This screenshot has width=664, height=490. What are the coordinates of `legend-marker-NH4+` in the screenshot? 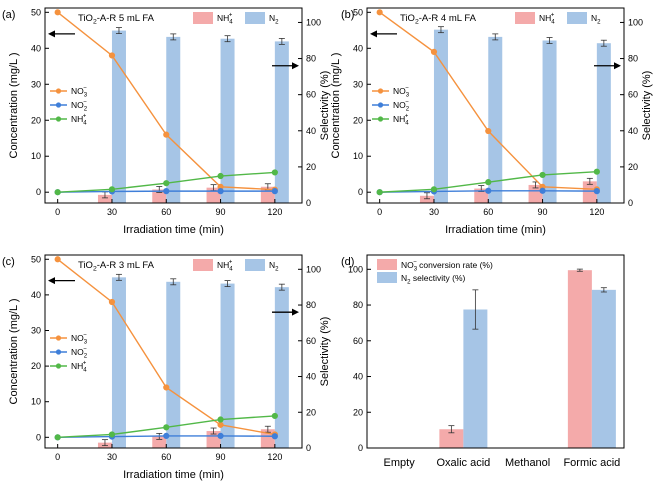 It's located at (380, 119).